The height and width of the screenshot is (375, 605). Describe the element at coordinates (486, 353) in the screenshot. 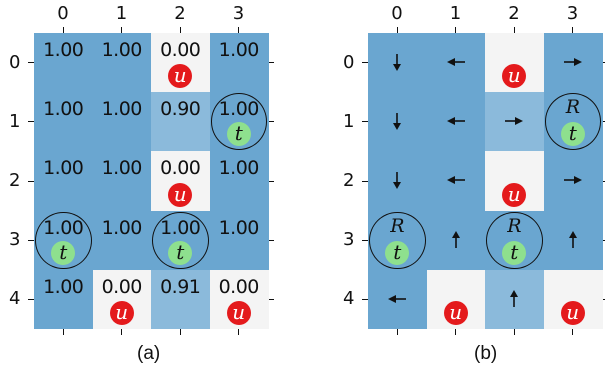

I see `panel-caption: (b)` at that location.